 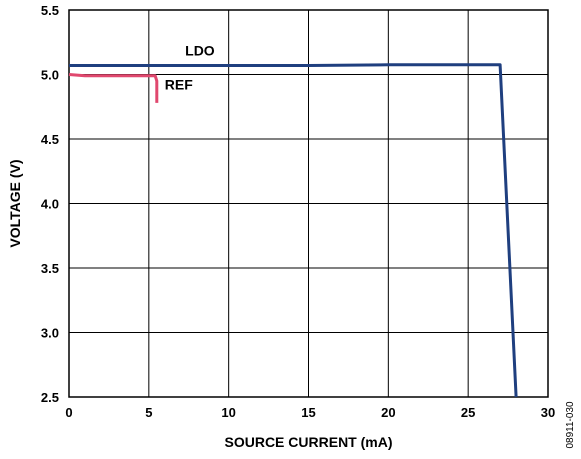 What do you see at coordinates (190, 67) in the screenshot?
I see `series-labels: LDO REF` at bounding box center [190, 67].